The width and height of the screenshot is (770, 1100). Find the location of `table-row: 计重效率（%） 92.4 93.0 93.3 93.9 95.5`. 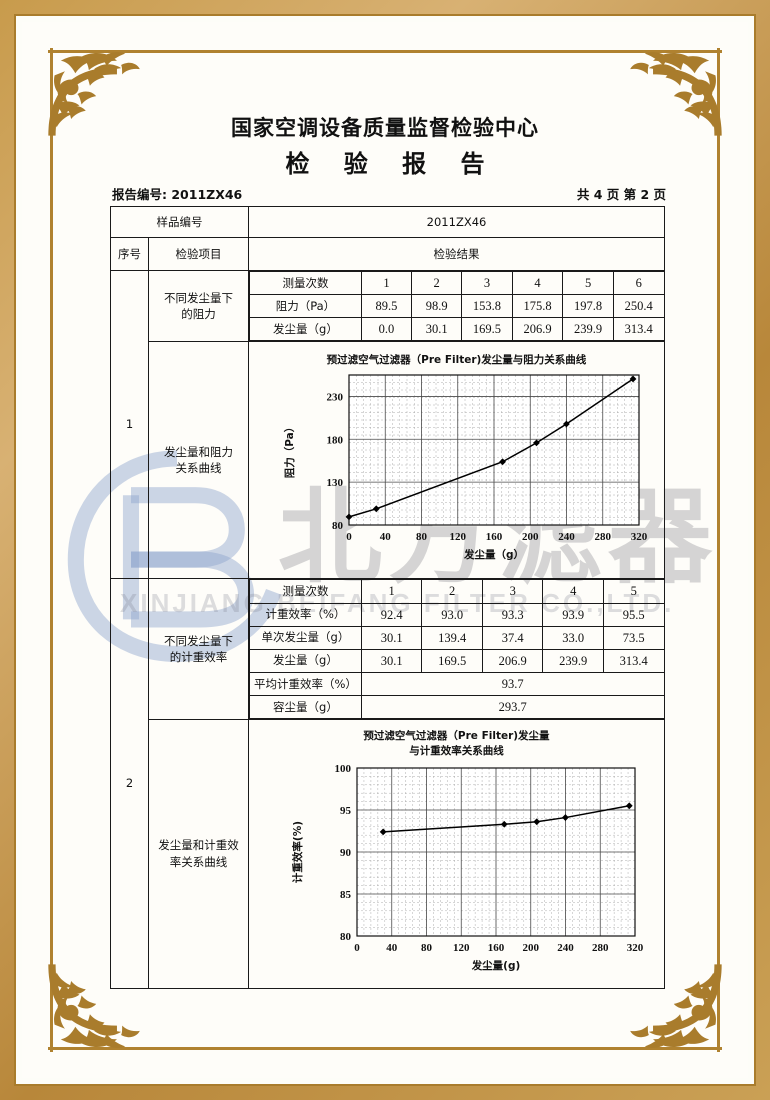

table-row: 计重效率（%） 92.4 93.0 93.3 93.9 95.5 is located at coordinates (457, 614).